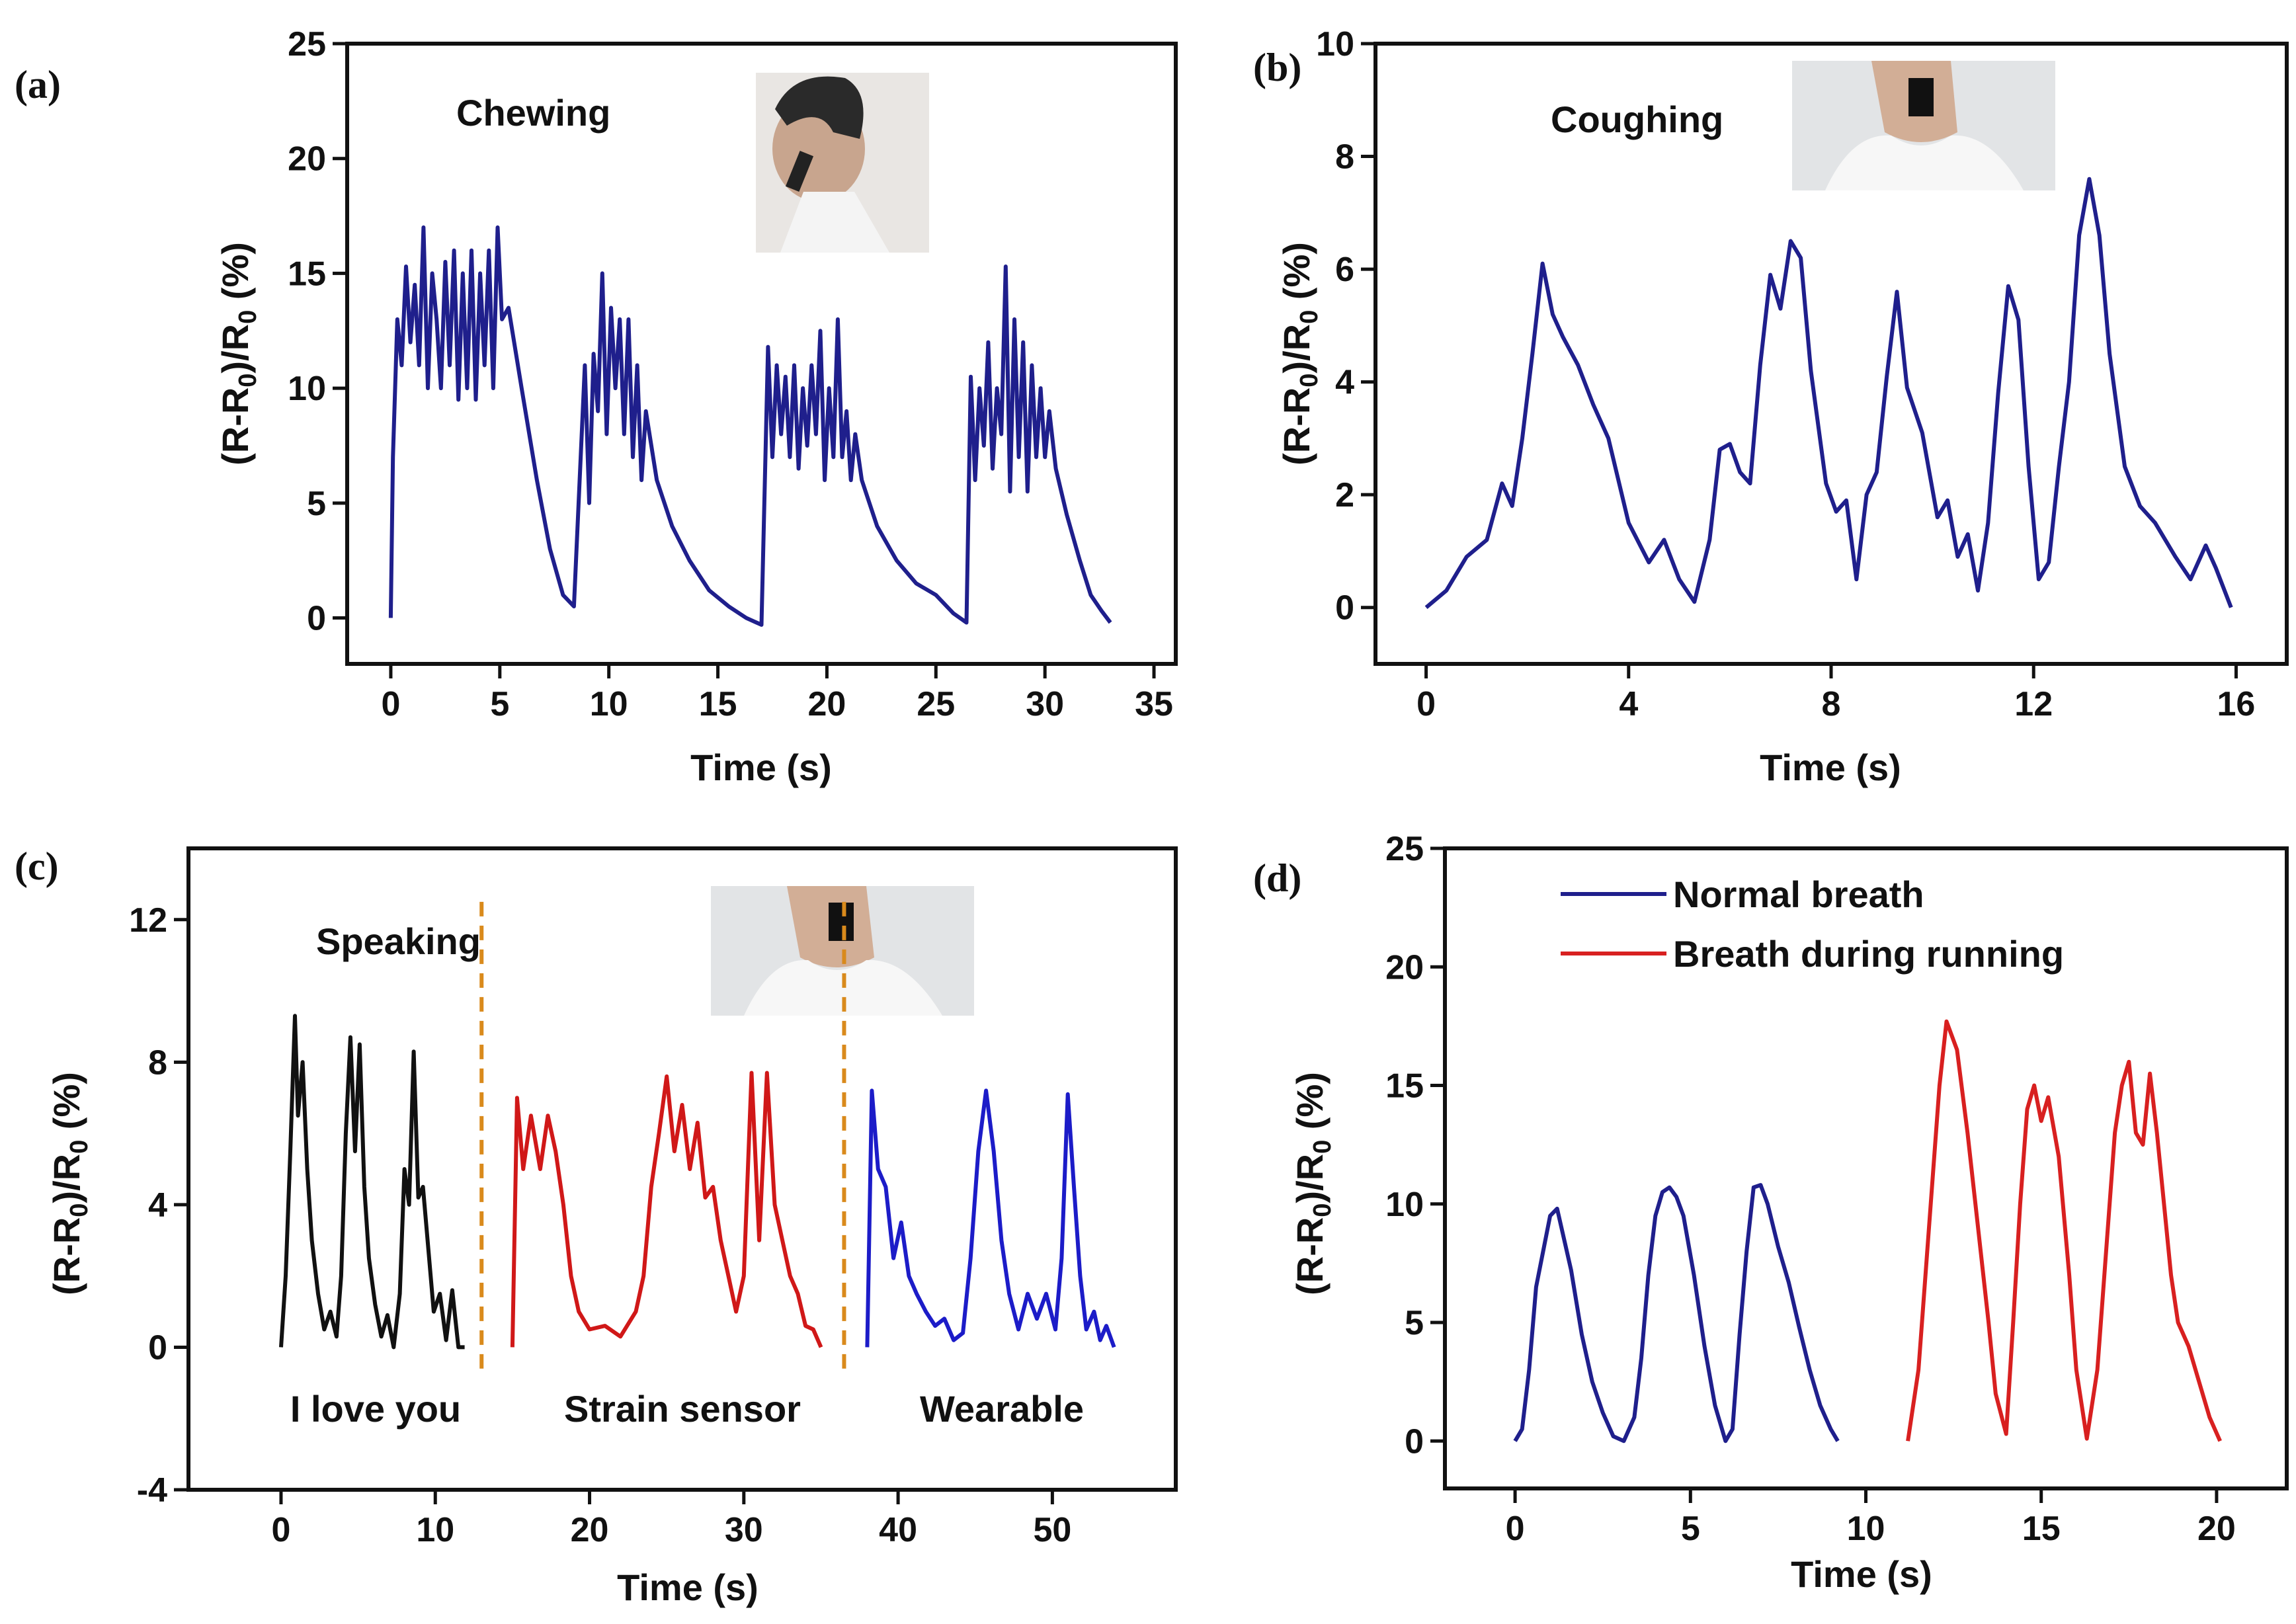  What do you see at coordinates (148, 920) in the screenshot?
I see `panel-c-y-tick-label: 12` at bounding box center [148, 920].